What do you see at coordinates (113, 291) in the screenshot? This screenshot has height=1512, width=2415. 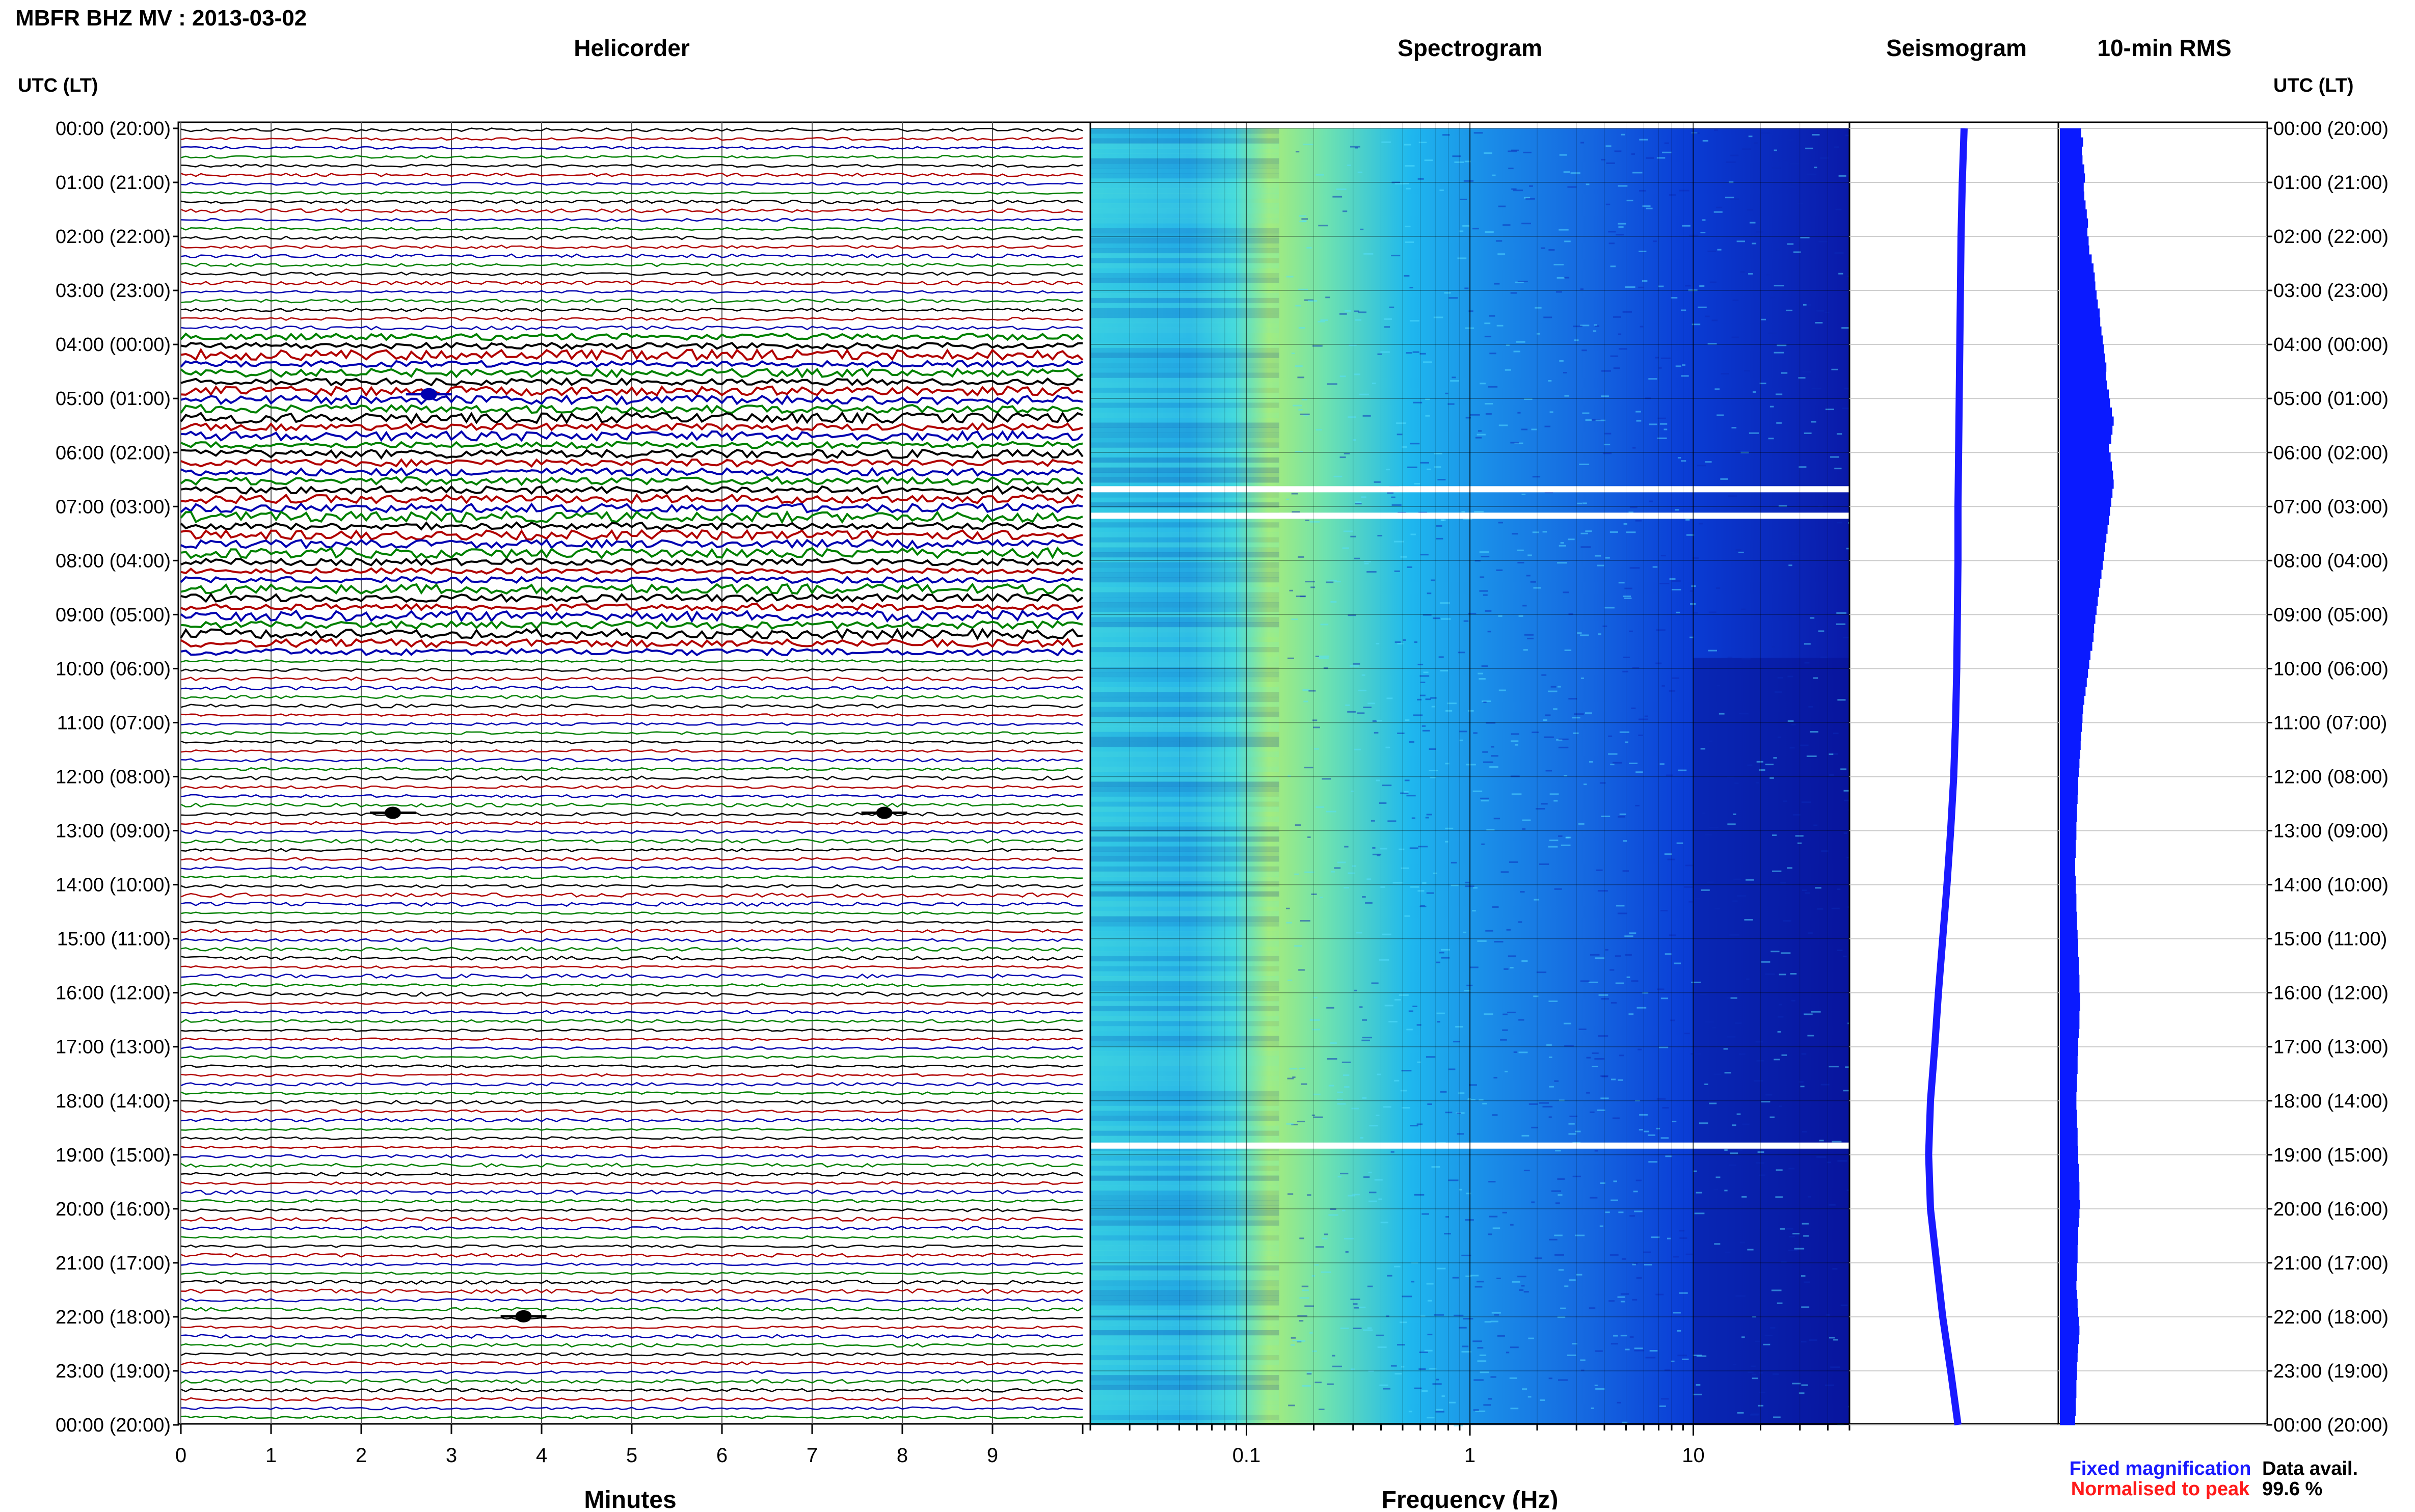 I see `time-label-left: 03:00 (23:00)` at bounding box center [113, 291].